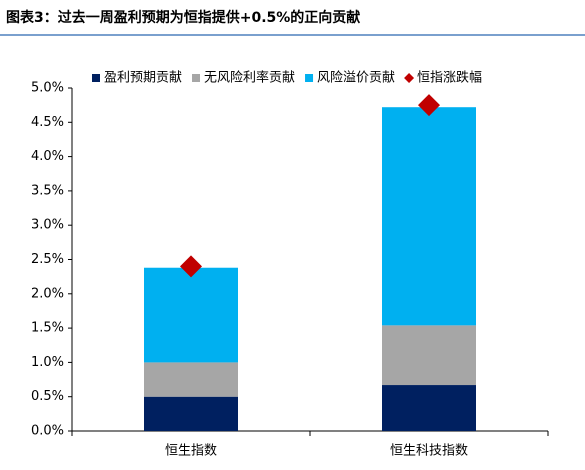  I want to click on chart-title: 图表3：过去一周盈利预期为恒指提供+0.5%的正向贡献, so click(183, 17).